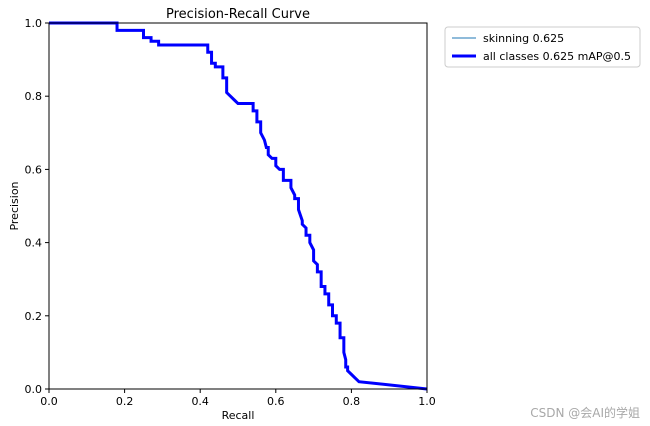 Image resolution: width=650 pixels, height=426 pixels. I want to click on x-tick-label: 0.8, so click(352, 401).